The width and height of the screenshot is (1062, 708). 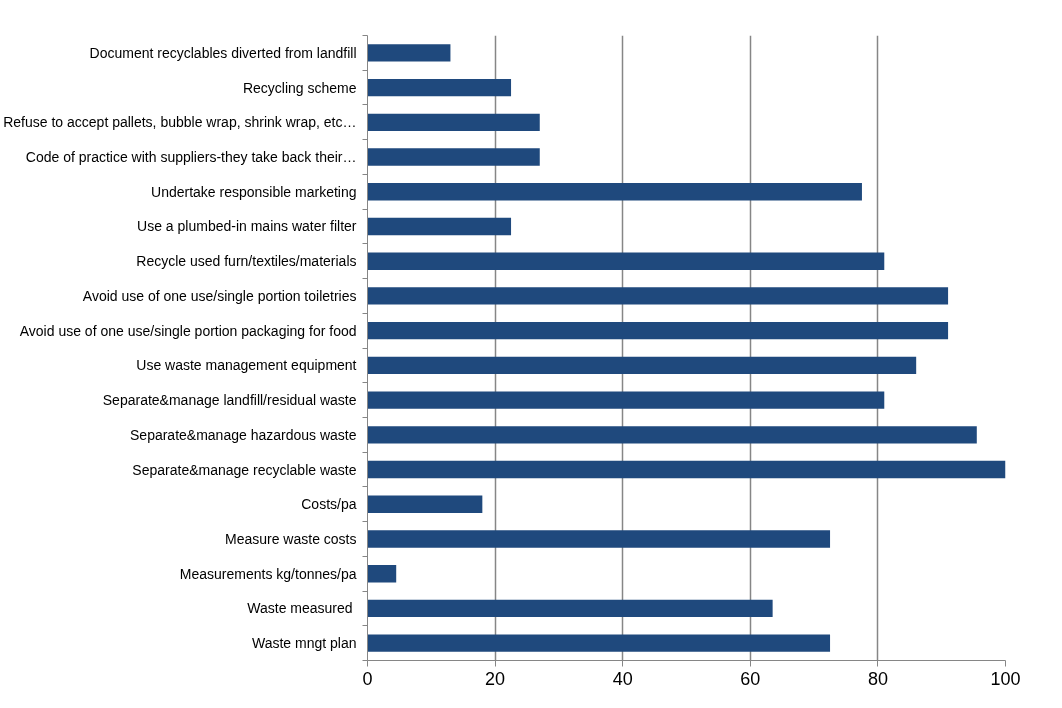 What do you see at coordinates (243, 434) in the screenshot?
I see `y-tick-label: Separate&manage hazardous waste` at bounding box center [243, 434].